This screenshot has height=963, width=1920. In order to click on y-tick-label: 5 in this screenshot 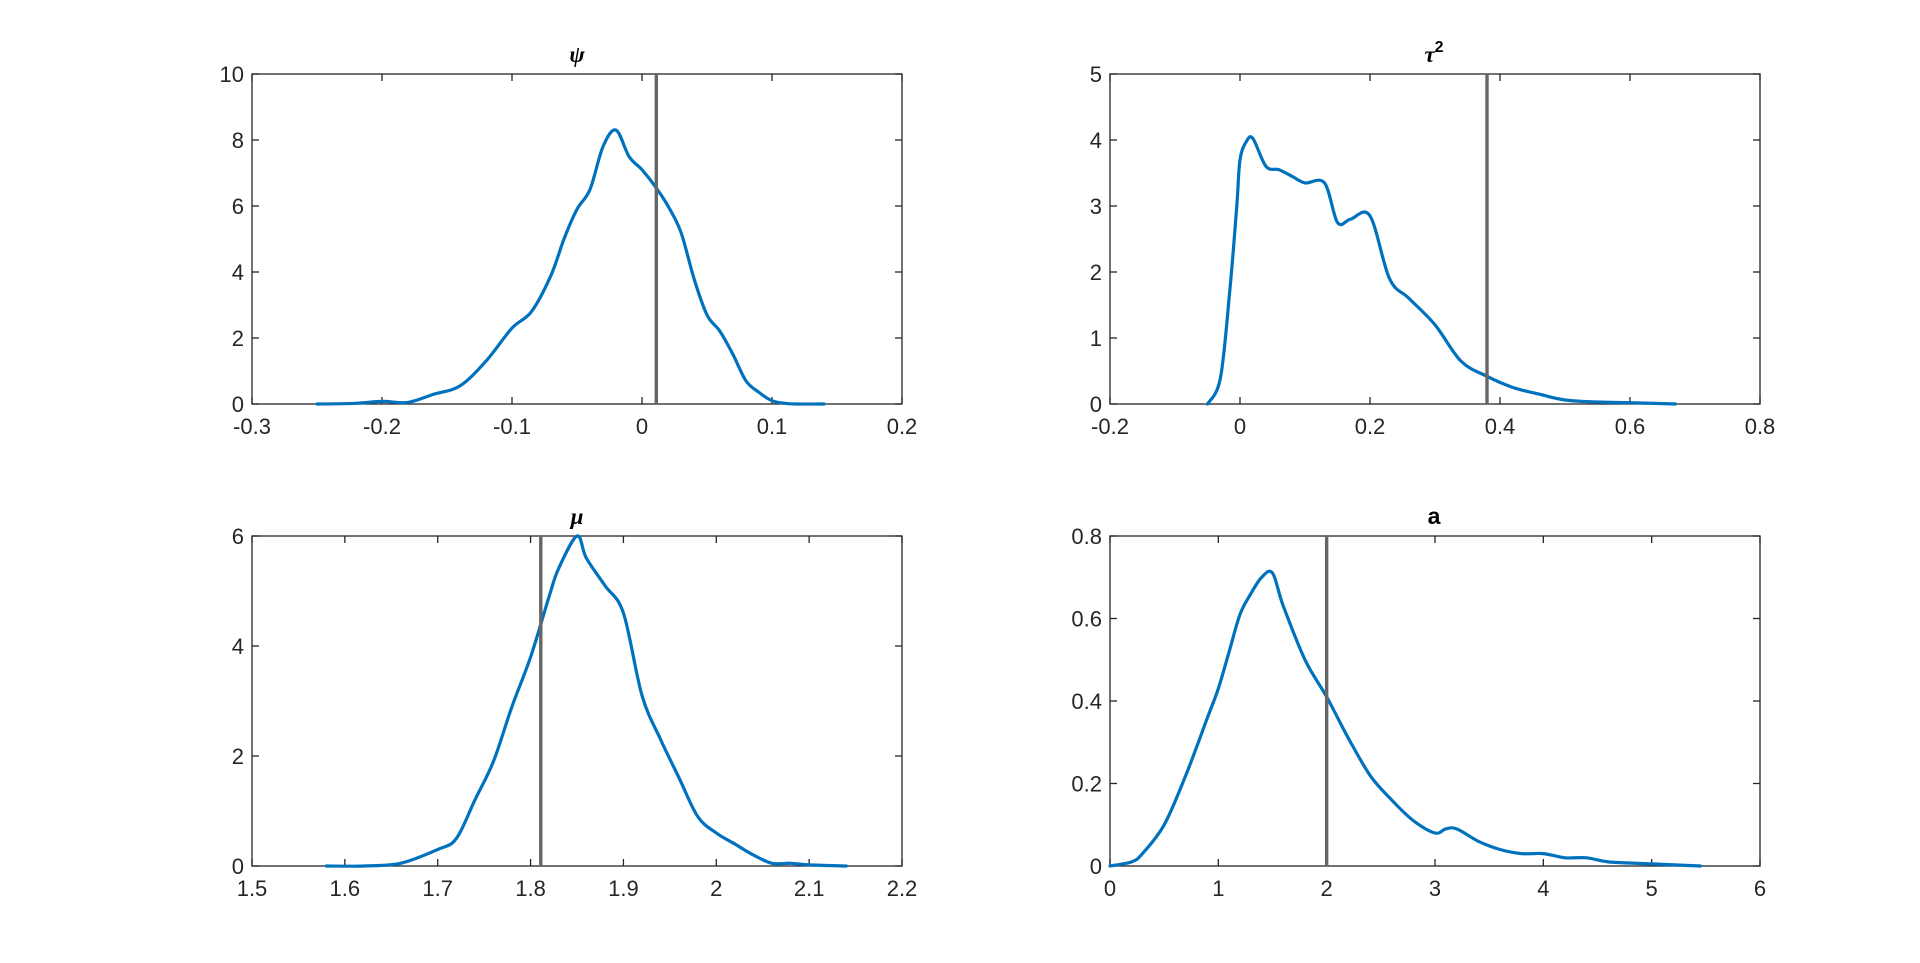, I will do `click(1096, 74)`.